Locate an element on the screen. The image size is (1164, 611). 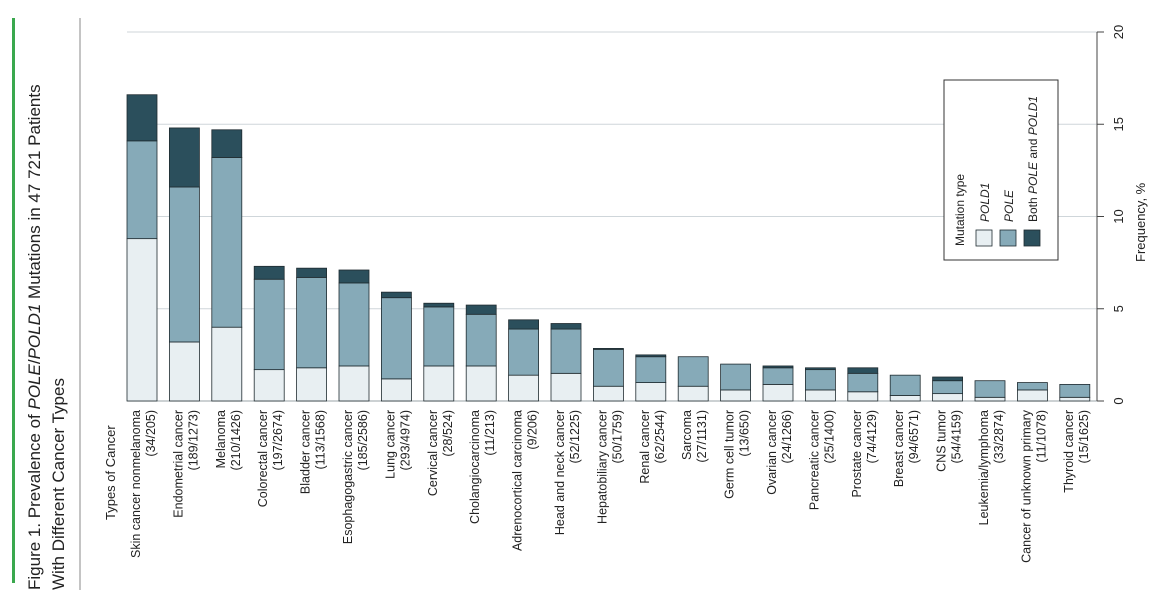
category-count-label: (15/1625) is located at coordinates (1084, 437).